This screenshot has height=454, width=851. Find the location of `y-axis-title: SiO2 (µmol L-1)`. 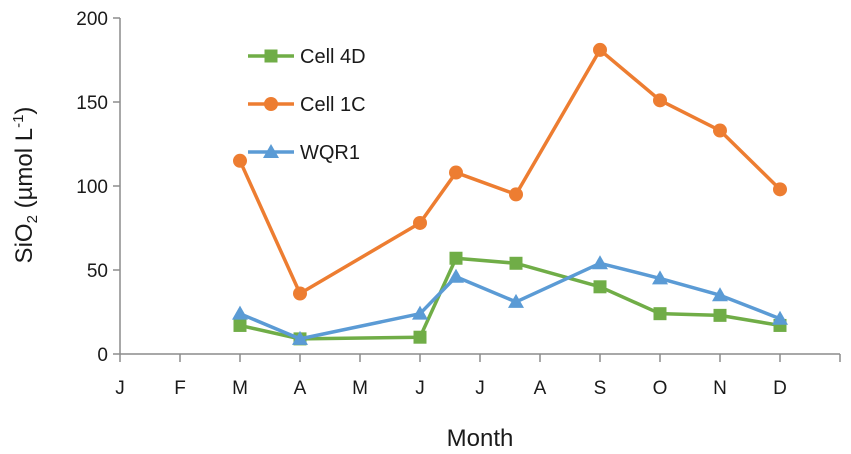

y-axis-title: SiO2 (µmol L-1) is located at coordinates (25, 185).